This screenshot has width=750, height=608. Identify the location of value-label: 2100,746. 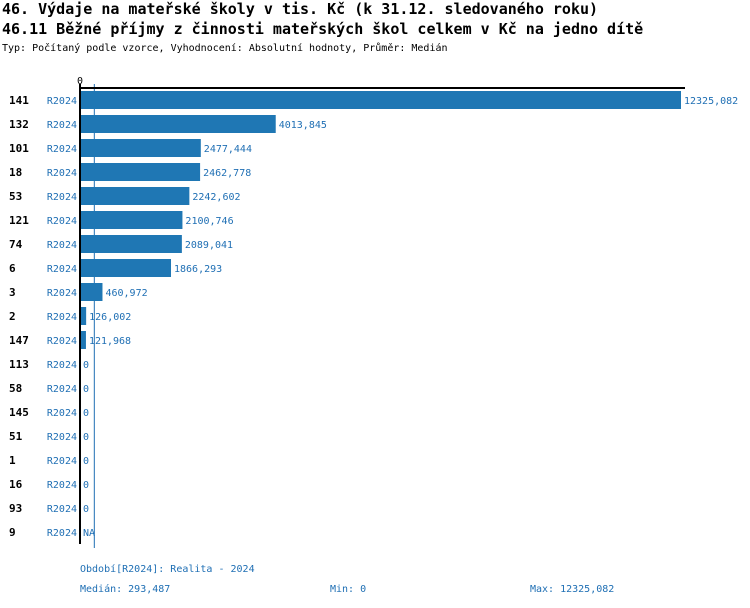
(209, 221).